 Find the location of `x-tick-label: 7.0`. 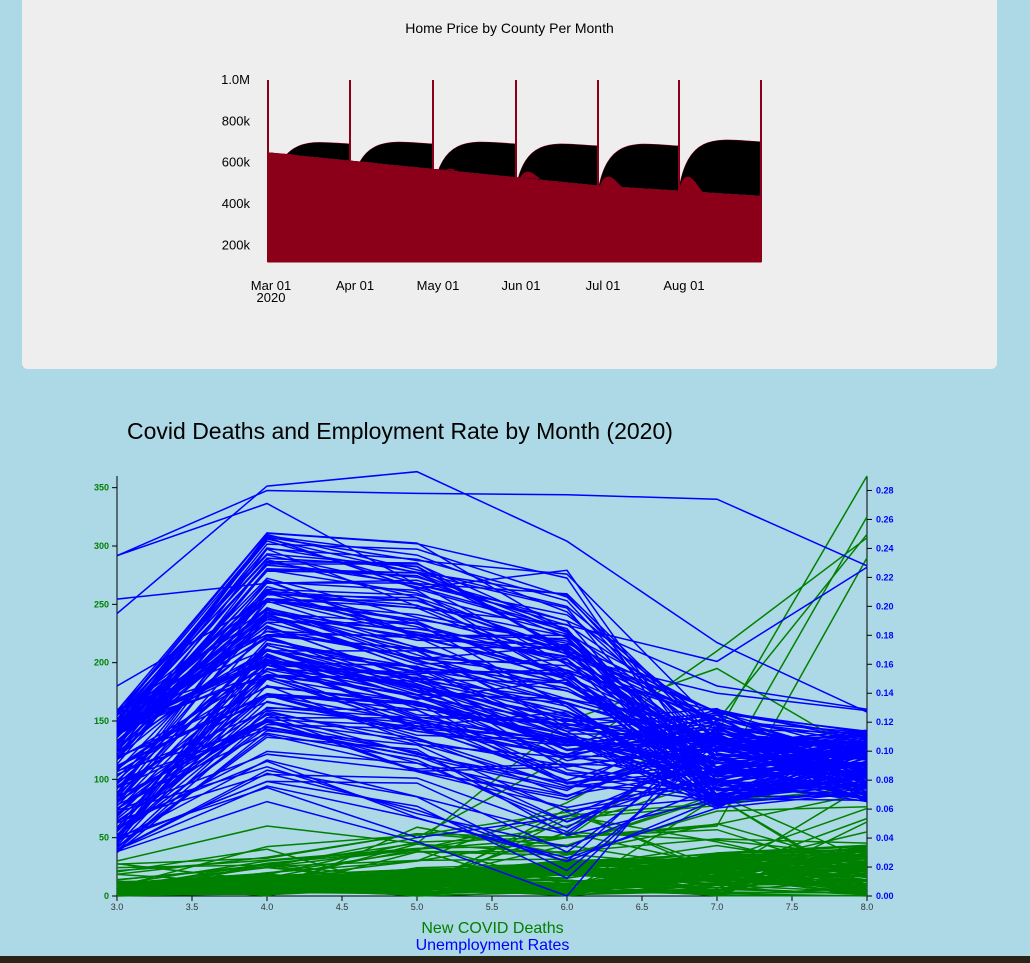

x-tick-label: 7.0 is located at coordinates (717, 907).